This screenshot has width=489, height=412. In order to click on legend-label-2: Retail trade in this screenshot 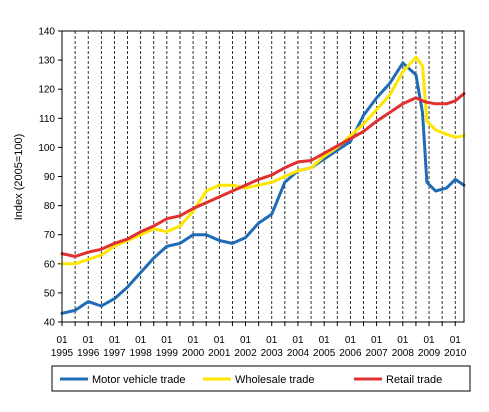, I will do `click(414, 380)`.